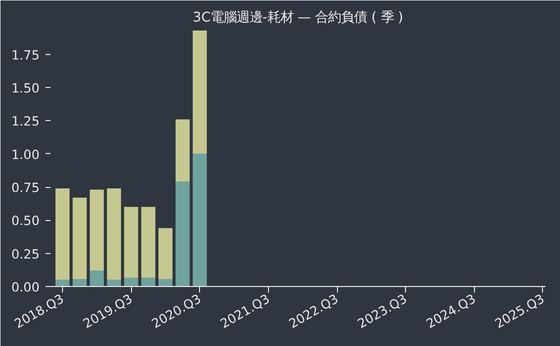 The width and height of the screenshot is (560, 346). Describe the element at coordinates (25, 287) in the screenshot. I see `y-tick-label: 0.00` at that location.